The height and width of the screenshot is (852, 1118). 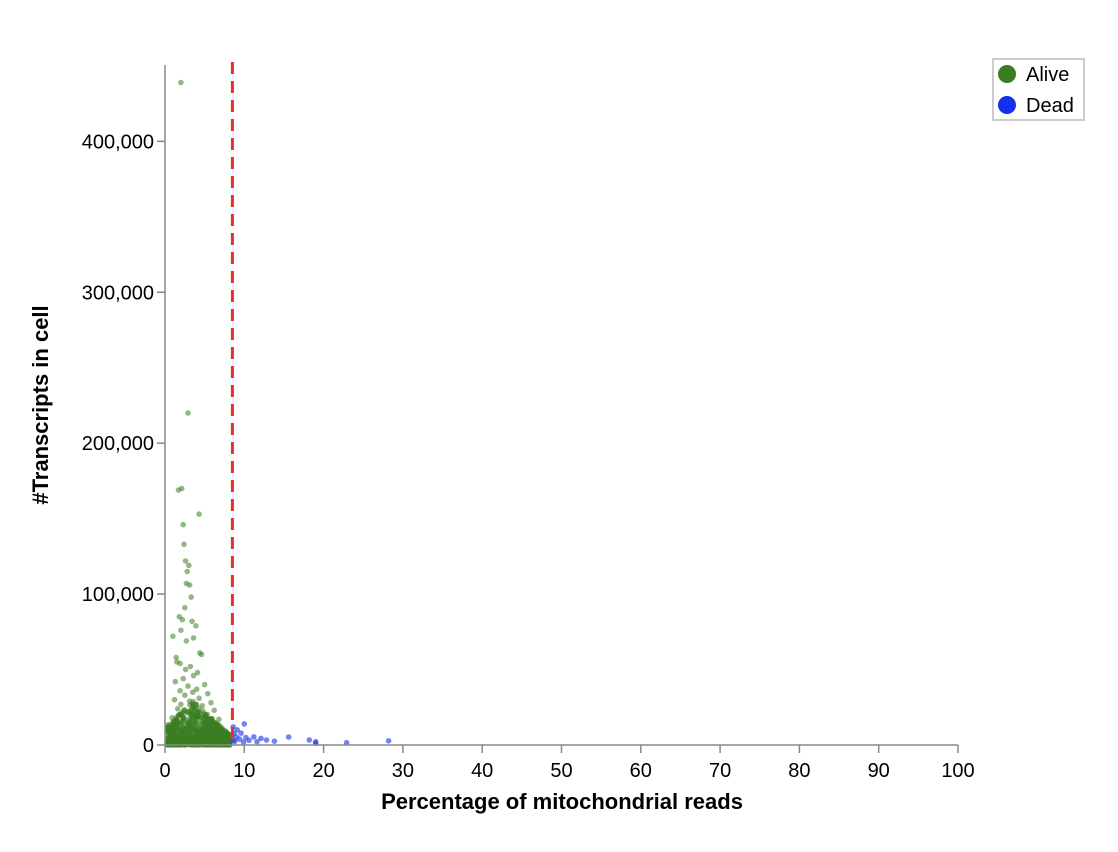 What do you see at coordinates (118, 444) in the screenshot?
I see `y-tick-label: 200,000` at bounding box center [118, 444].